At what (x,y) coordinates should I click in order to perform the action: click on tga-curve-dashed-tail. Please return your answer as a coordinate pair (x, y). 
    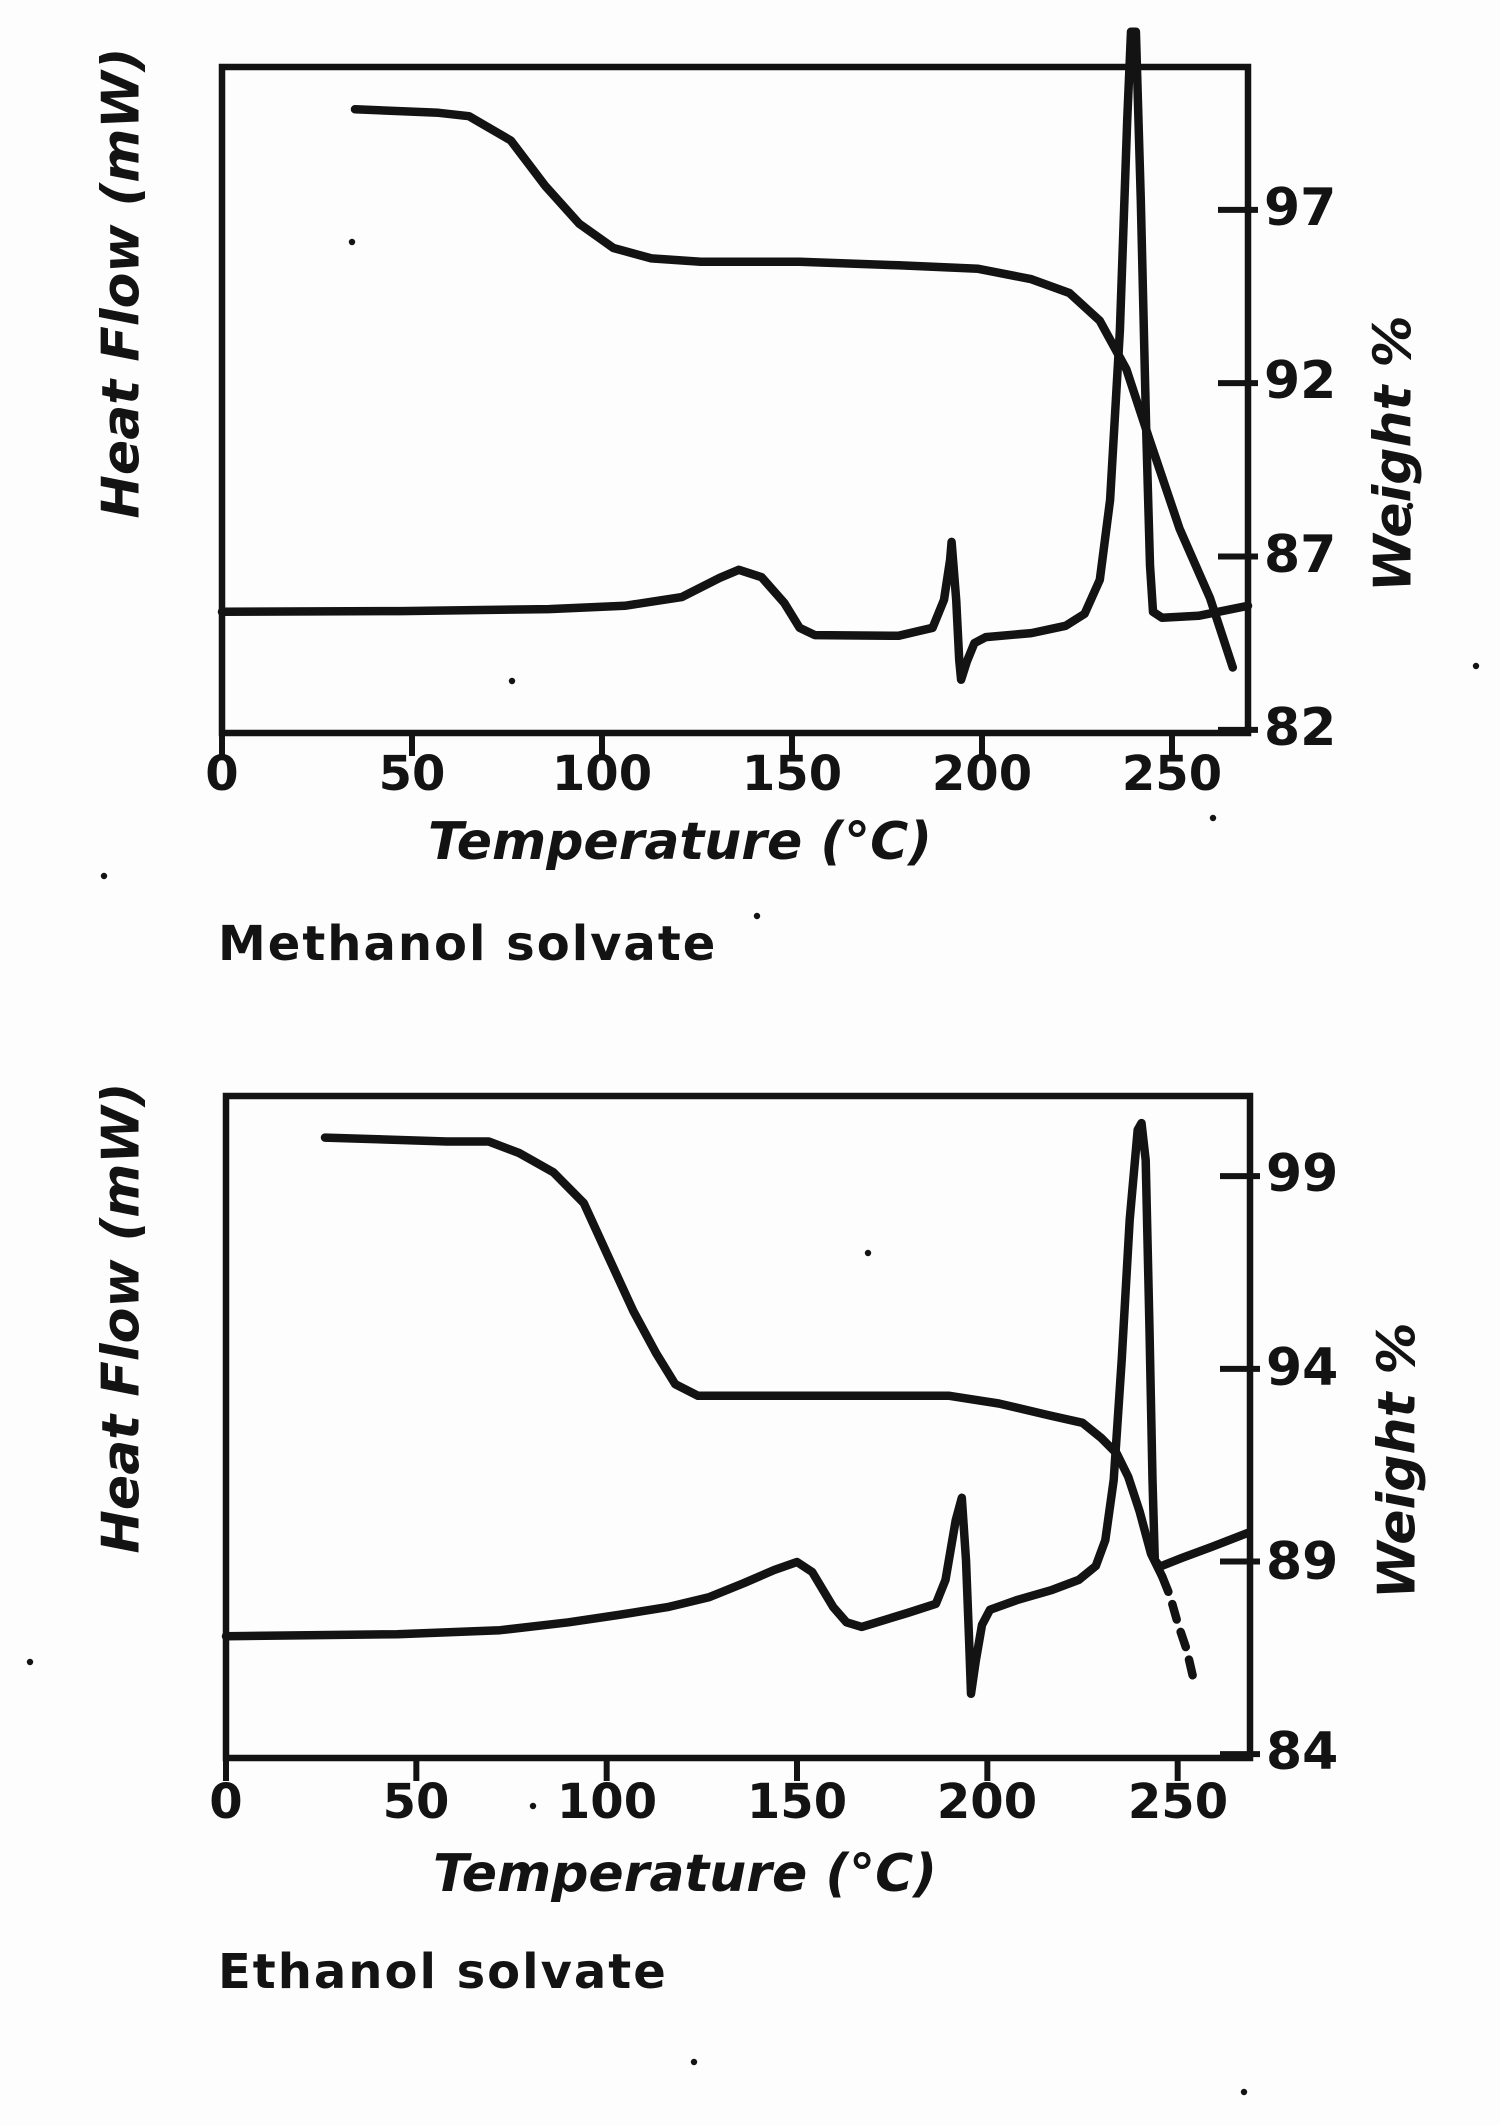
    Looking at the image, I should click on (1179, 1631).